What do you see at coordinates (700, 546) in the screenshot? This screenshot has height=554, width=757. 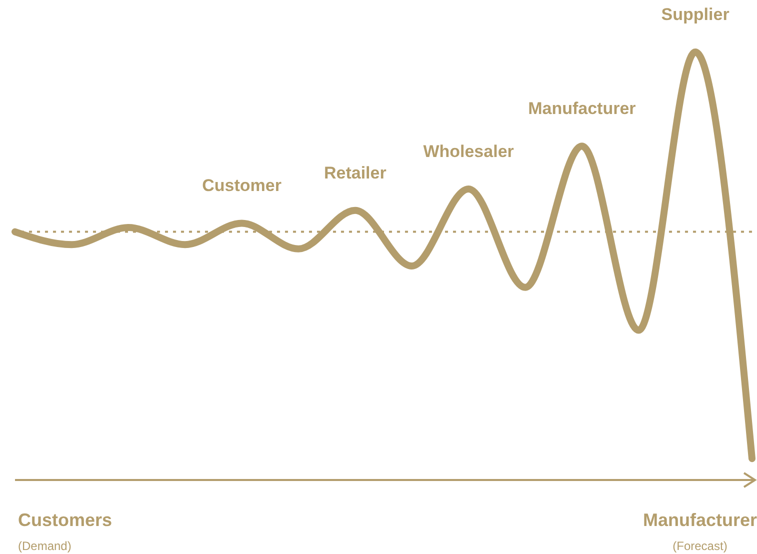 I see `text: (Forecast)` at bounding box center [700, 546].